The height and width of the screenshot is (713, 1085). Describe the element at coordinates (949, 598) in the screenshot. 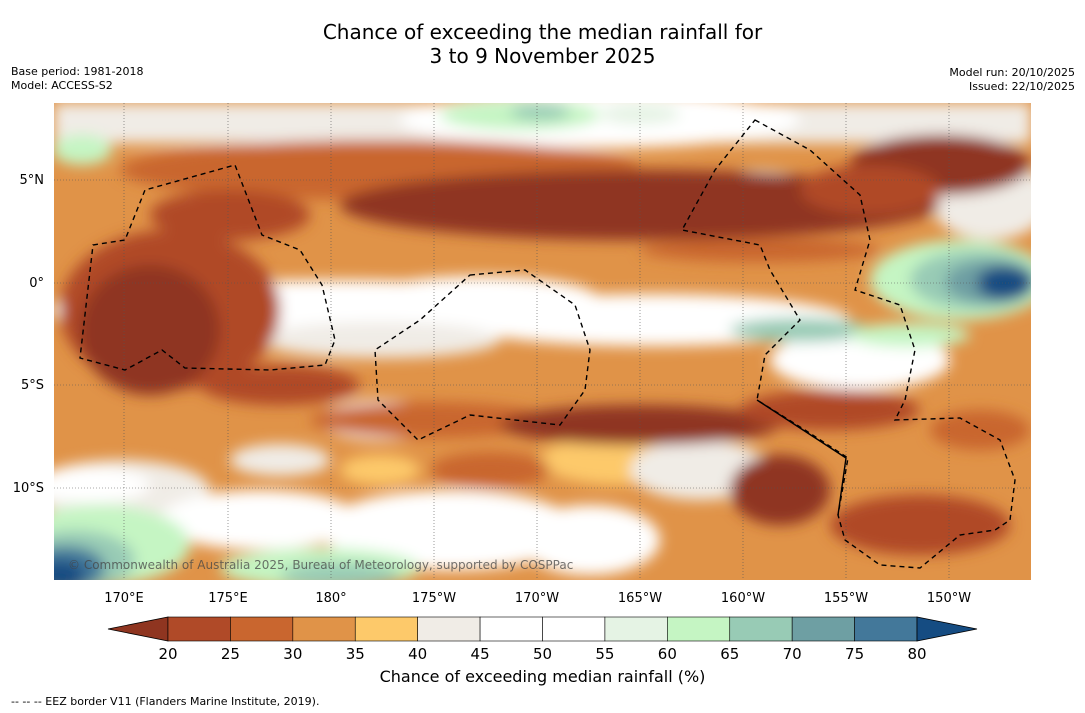

I see `lon-label: 150°W` at that location.